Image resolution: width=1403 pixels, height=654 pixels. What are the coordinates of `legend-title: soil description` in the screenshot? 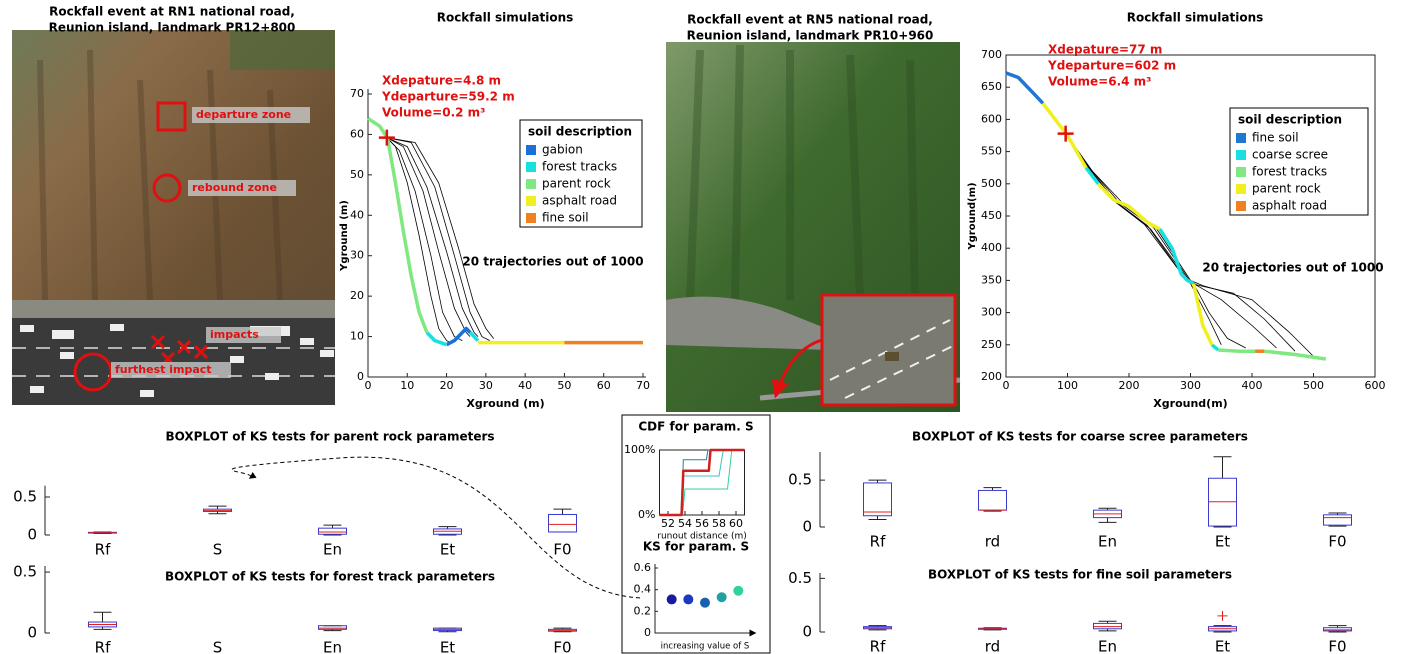 It's located at (1290, 120).